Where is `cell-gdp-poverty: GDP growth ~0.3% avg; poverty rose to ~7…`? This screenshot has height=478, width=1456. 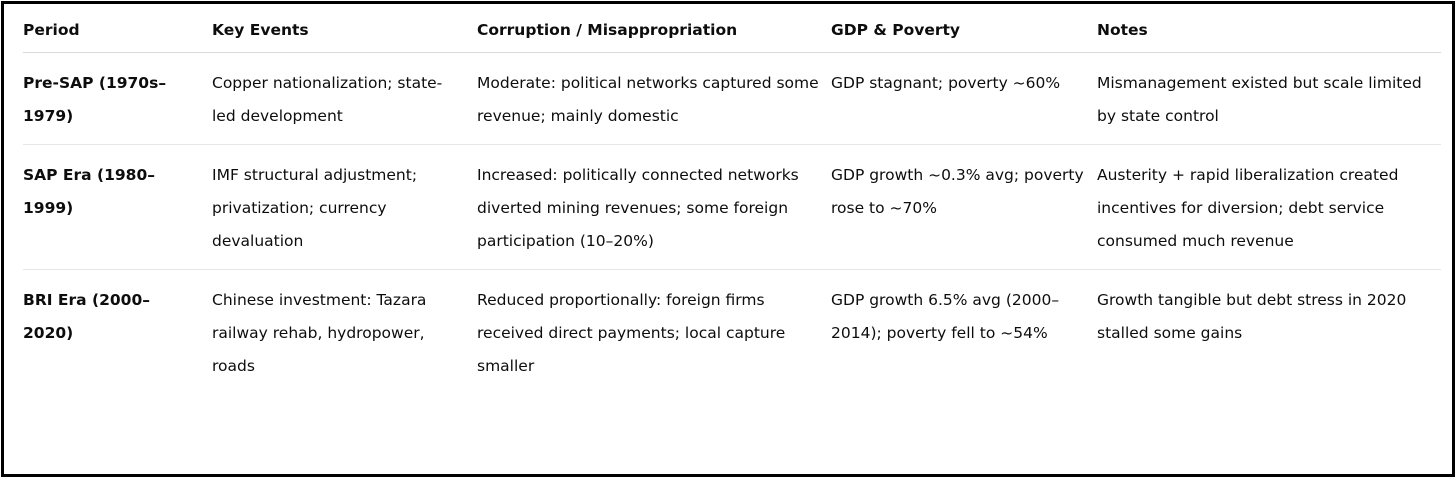
cell-gdp-poverty: GDP growth ~0.3% avg; poverty rose to ~7… is located at coordinates (964, 207).